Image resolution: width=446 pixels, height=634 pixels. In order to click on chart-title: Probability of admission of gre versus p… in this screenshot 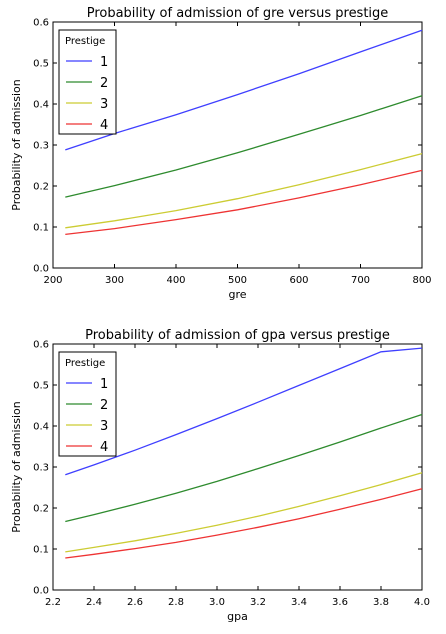, I will do `click(238, 13)`.